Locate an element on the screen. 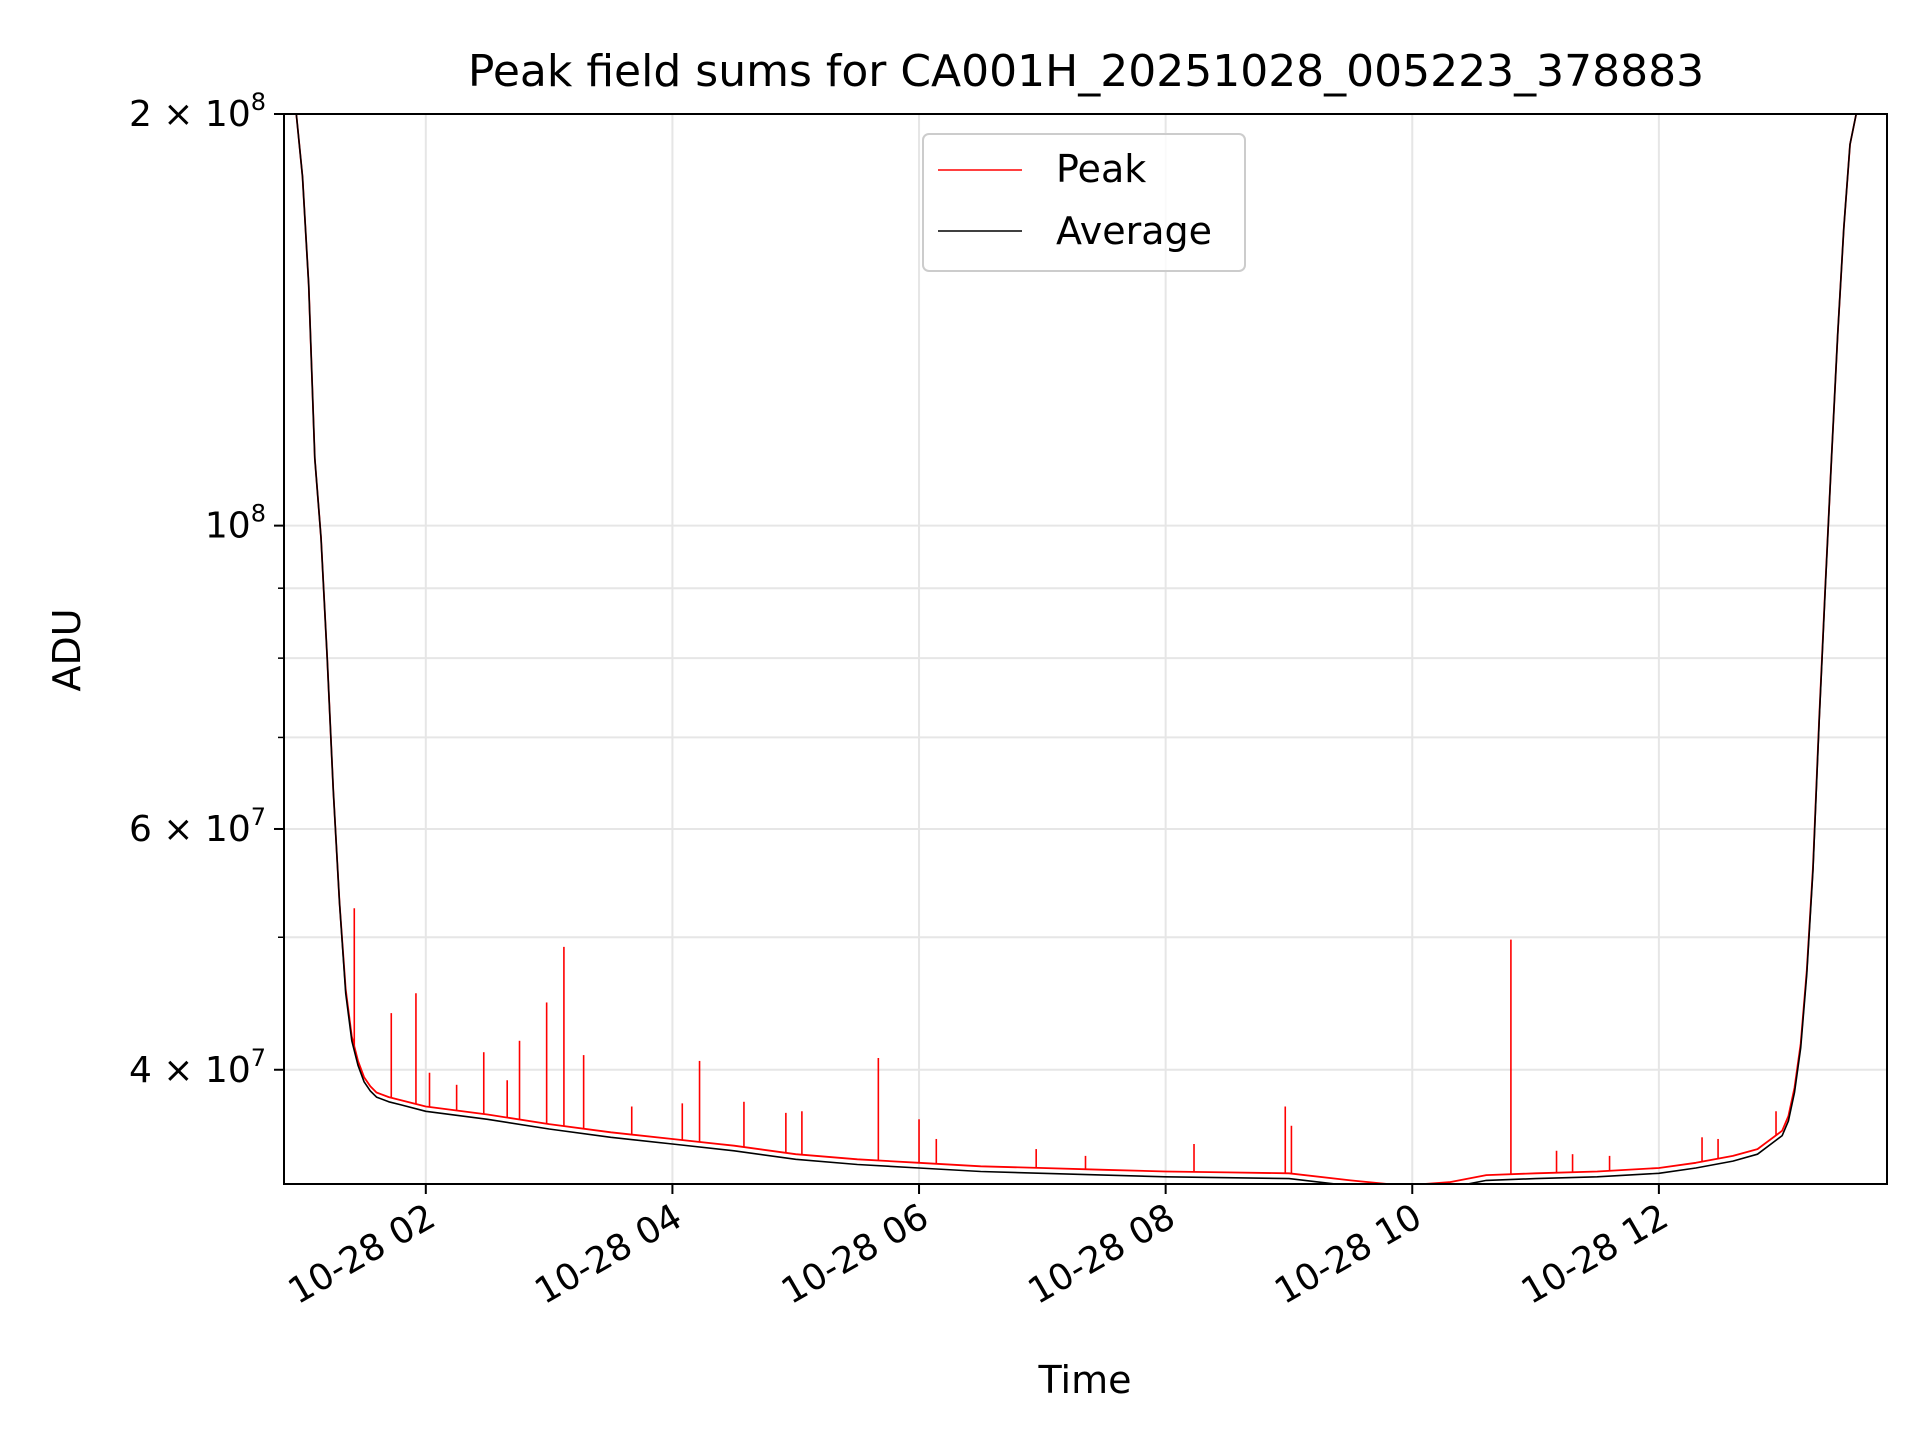  legend: Peak Average is located at coordinates (1084, 202).